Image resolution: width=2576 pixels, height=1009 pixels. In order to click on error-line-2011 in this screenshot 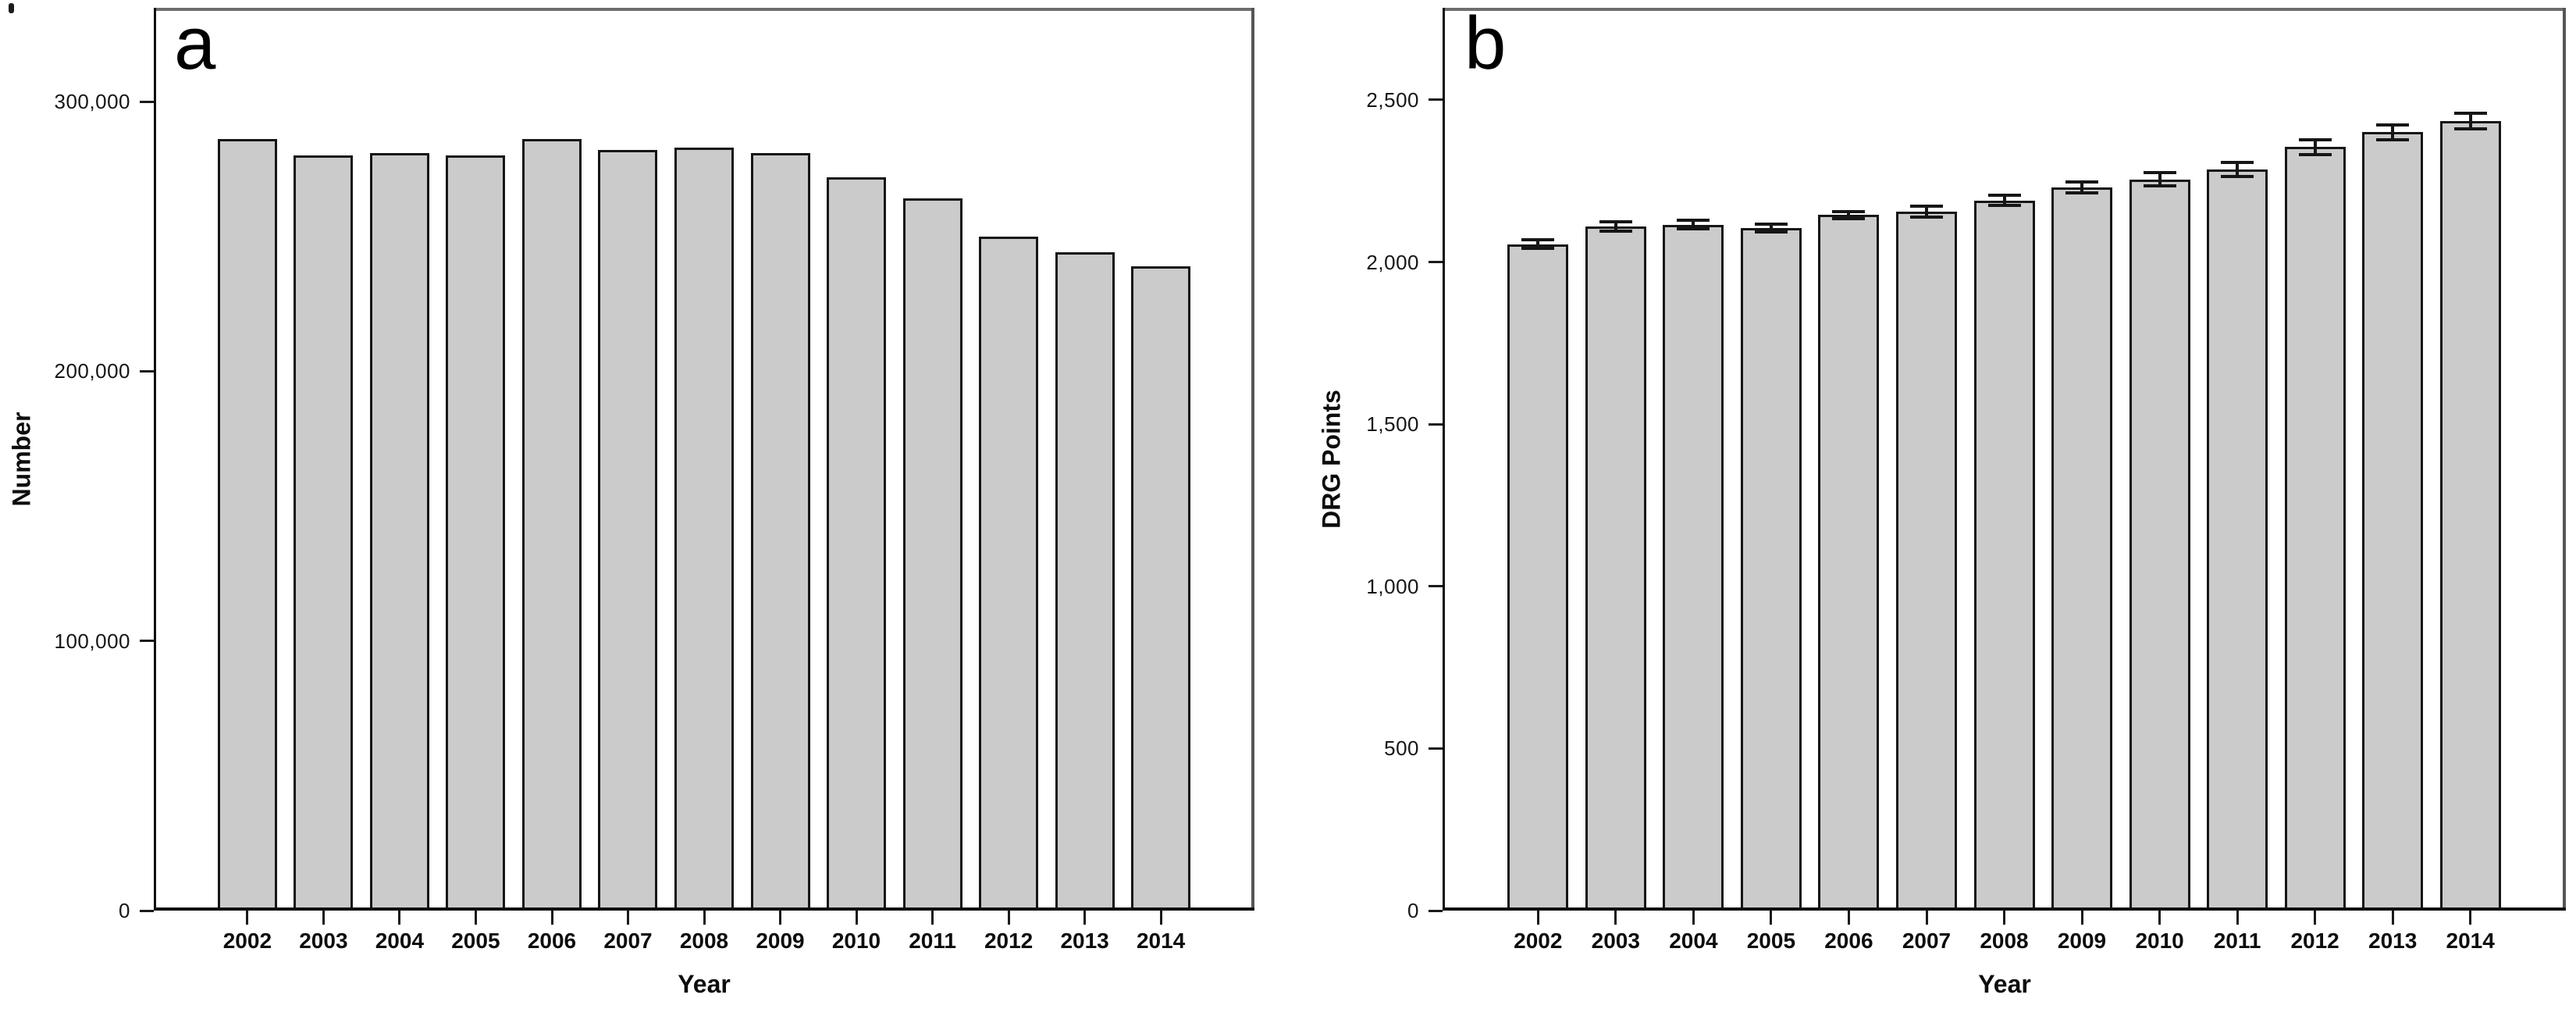, I will do `click(2238, 170)`.